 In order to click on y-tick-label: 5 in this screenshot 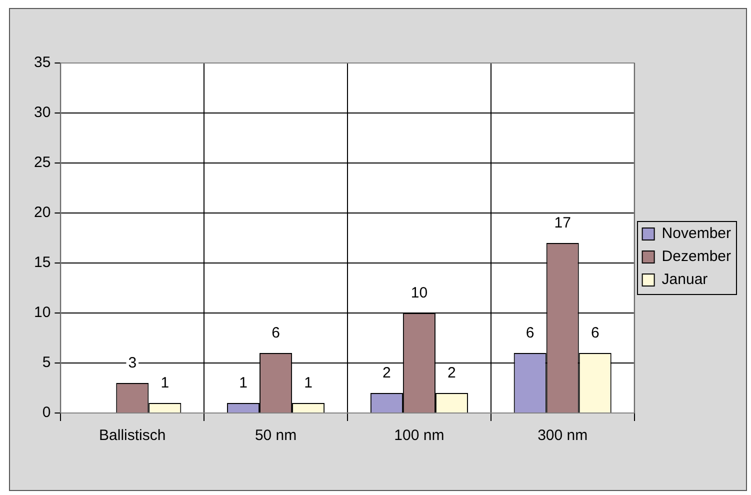, I will do `click(46, 363)`.